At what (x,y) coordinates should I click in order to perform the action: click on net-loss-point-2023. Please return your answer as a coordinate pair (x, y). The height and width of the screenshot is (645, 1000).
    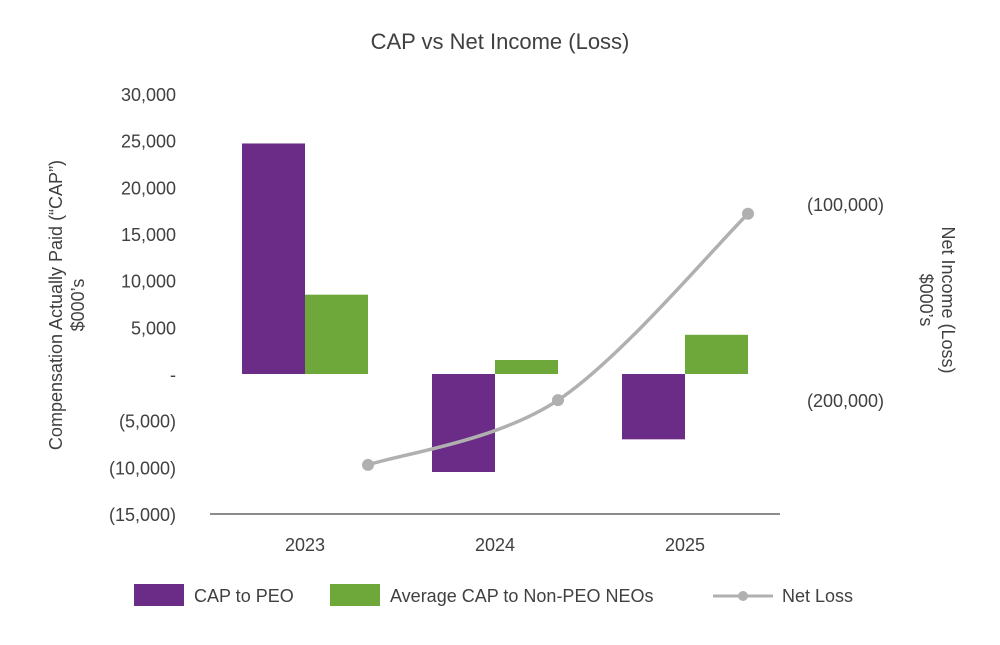
    Looking at the image, I should click on (368, 464).